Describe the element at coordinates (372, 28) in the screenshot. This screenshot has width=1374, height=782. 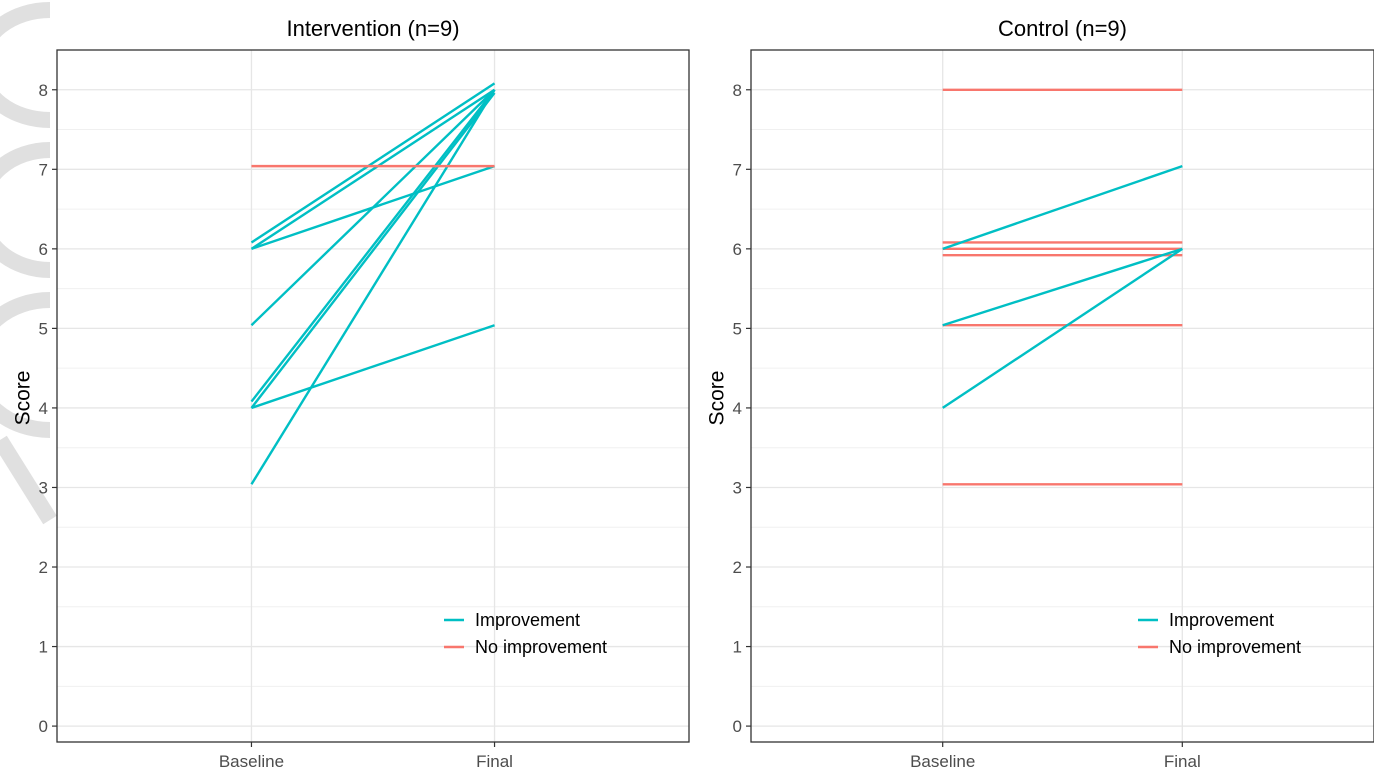
I see `panel-title: Intervention (n=9)` at that location.